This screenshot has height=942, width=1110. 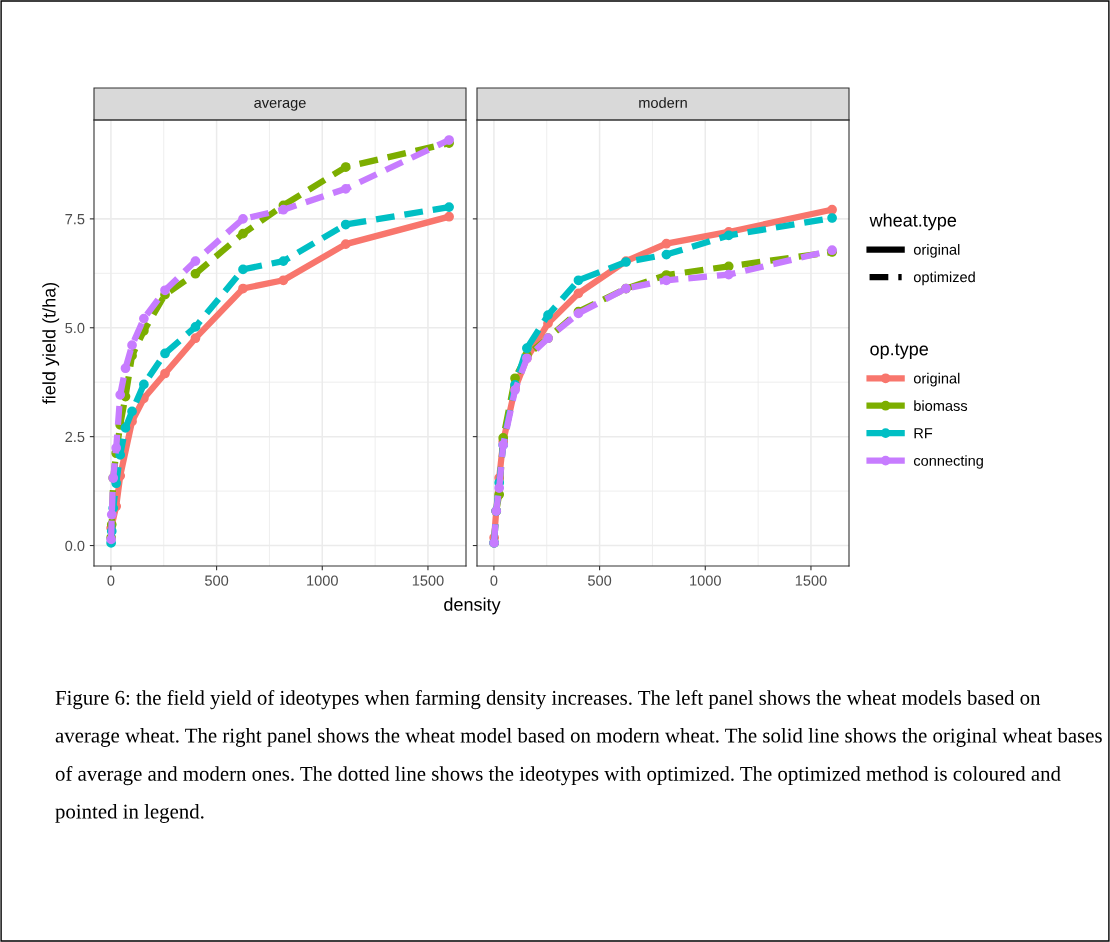 I want to click on y-tick-label: 2.5, so click(x=75, y=437).